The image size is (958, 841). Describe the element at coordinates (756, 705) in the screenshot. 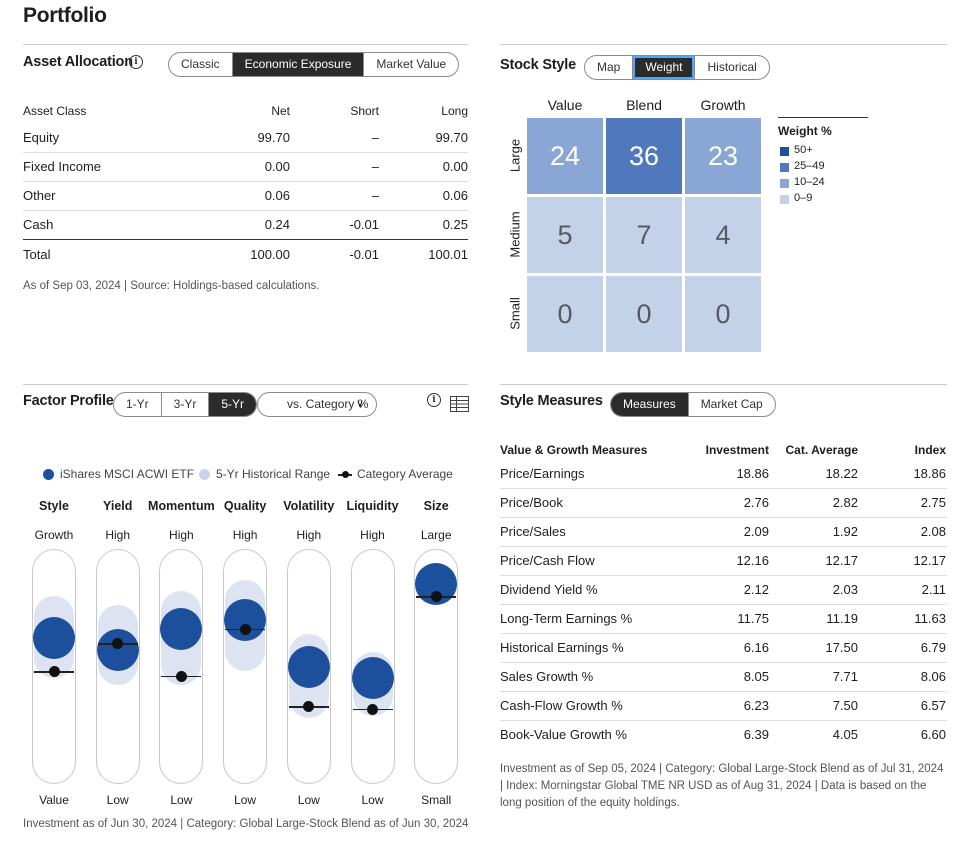

I see `investment-value: 6.23` at that location.